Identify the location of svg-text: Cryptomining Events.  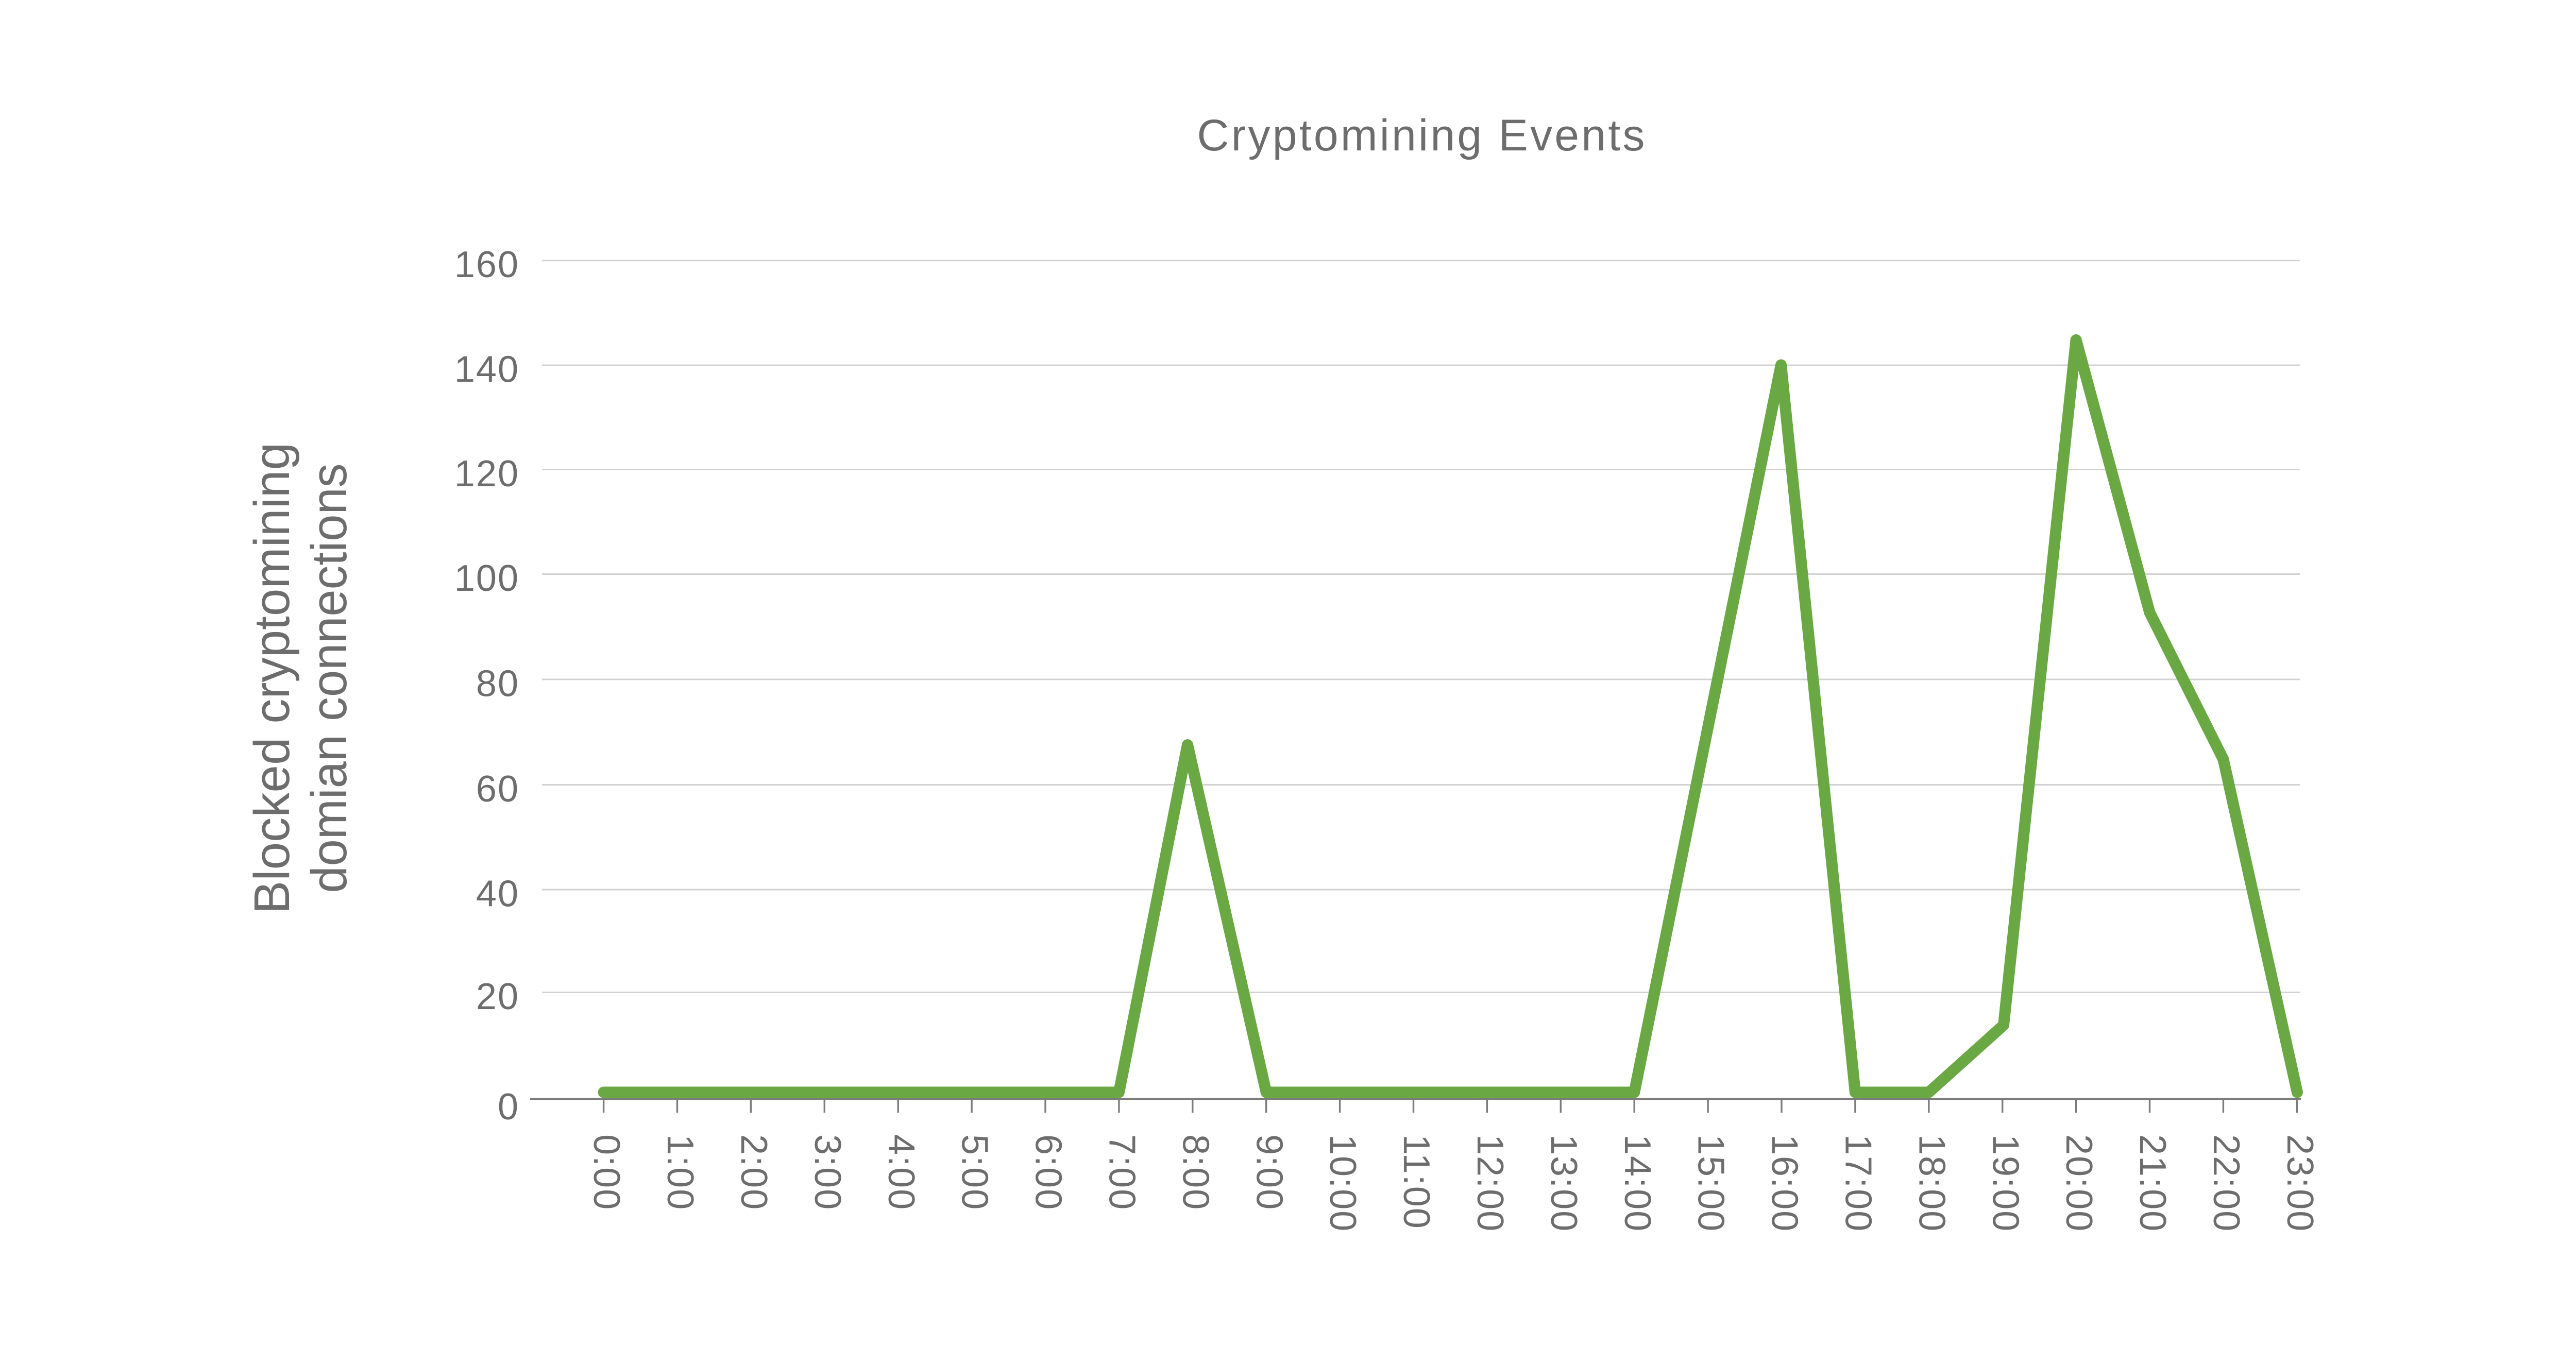
(1422, 135).